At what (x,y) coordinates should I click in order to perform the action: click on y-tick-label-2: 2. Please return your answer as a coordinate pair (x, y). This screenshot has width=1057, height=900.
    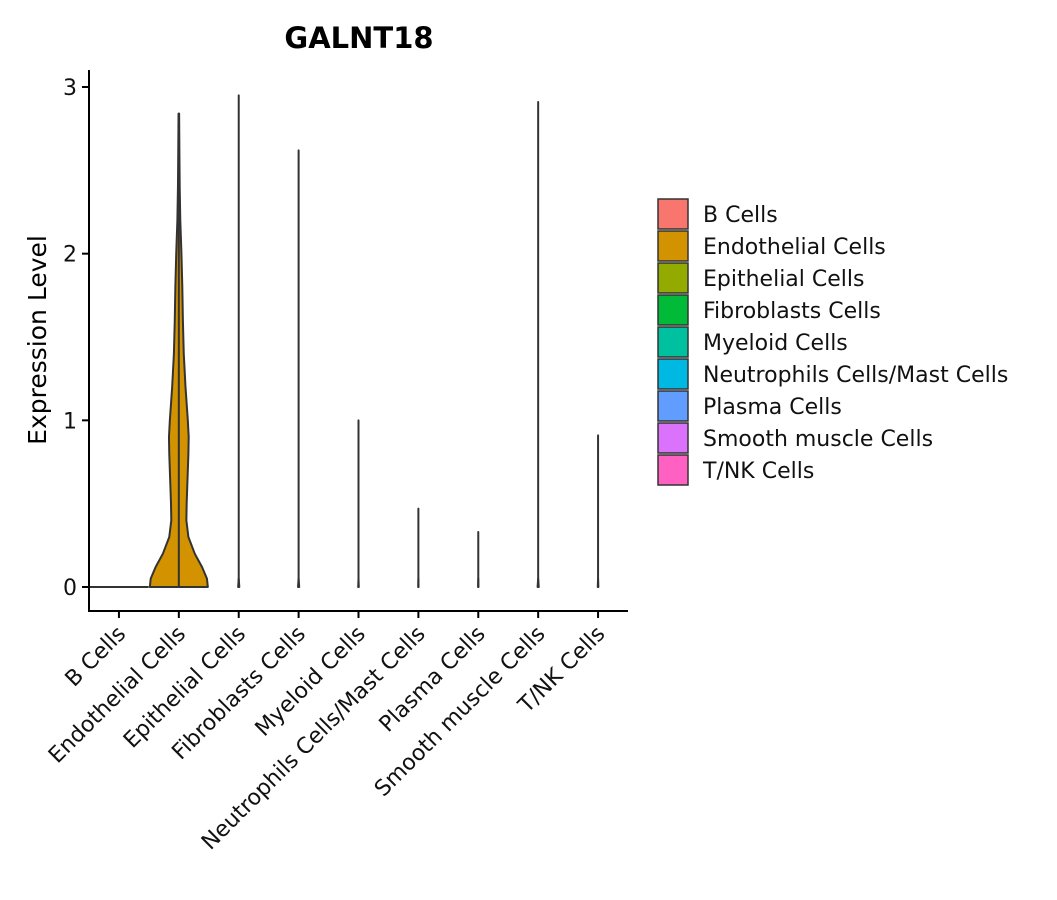
    Looking at the image, I should click on (70, 255).